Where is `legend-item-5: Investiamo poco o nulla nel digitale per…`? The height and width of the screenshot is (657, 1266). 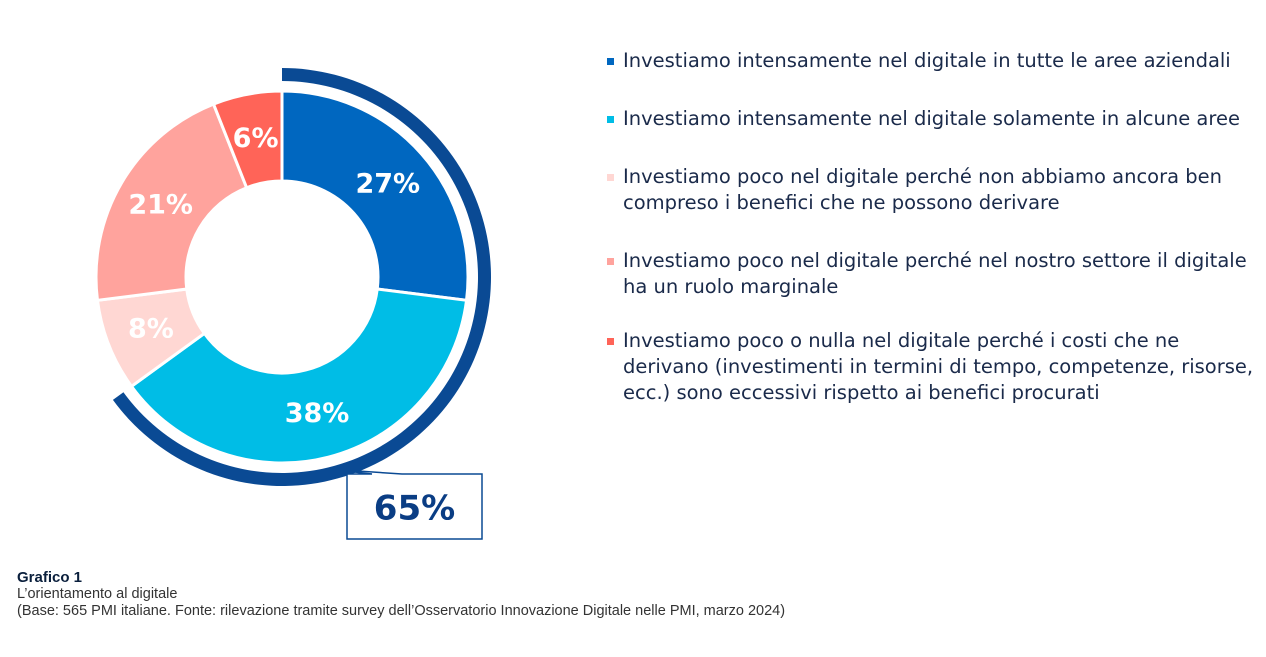
legend-item-5: Investiamo poco o nulla nel digitale per… is located at coordinates (932, 367).